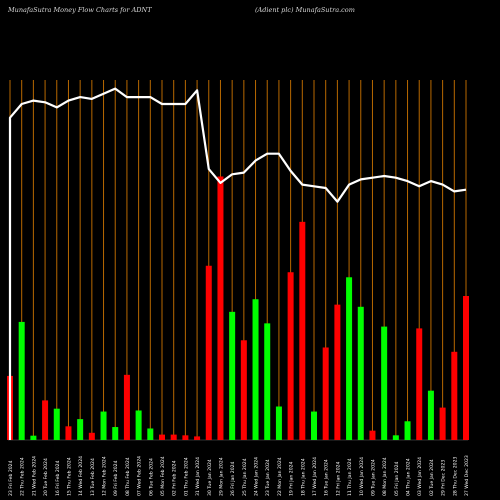  Describe the element at coordinates (350, 477) in the screenshot. I see `x-tick-label: 11 Thu Jan 2024` at that location.